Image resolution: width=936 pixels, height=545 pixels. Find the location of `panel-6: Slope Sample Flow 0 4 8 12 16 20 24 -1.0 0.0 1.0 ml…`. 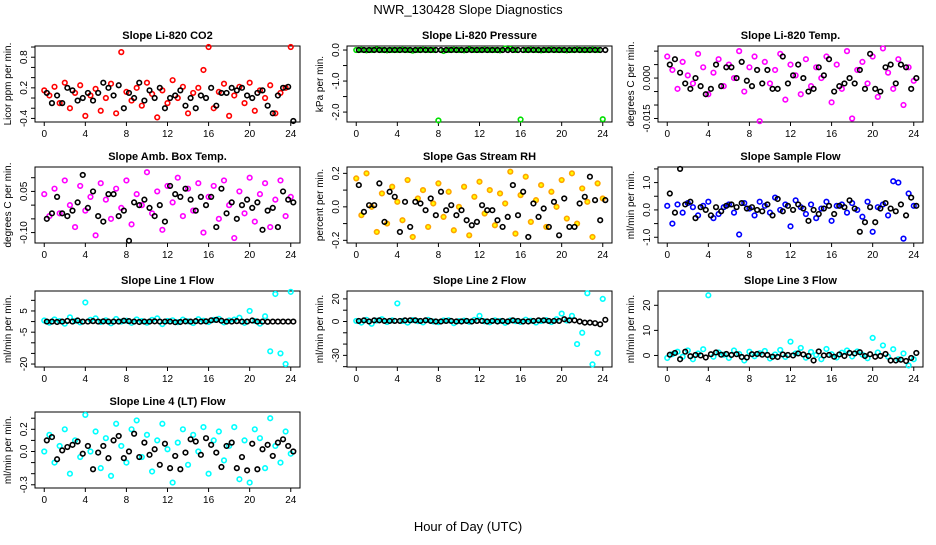

panel-6: Slope Sample Flow 0 4 8 12 16 20 24 -1.0 0.0 1.0 ml… is located at coordinates (775, 206).